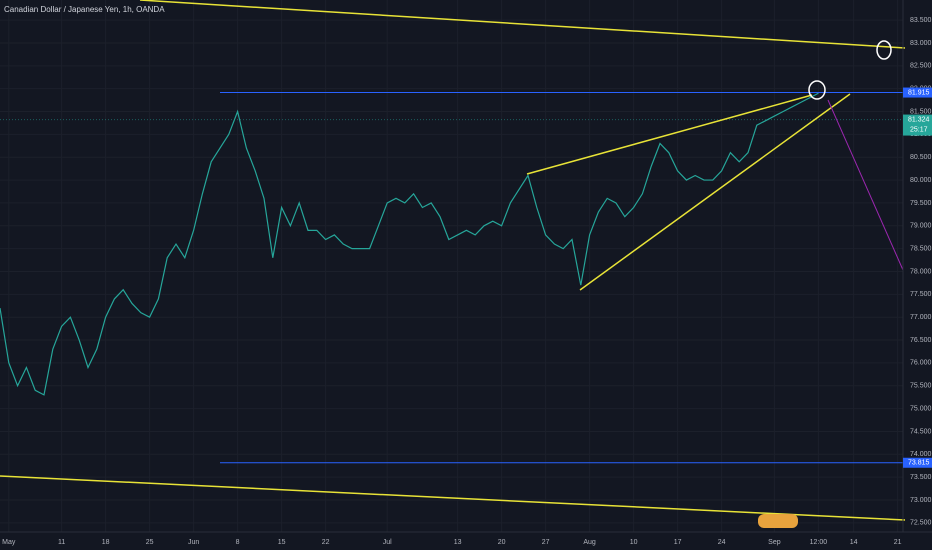  I want to click on x-tick-label: 22, so click(326, 542).